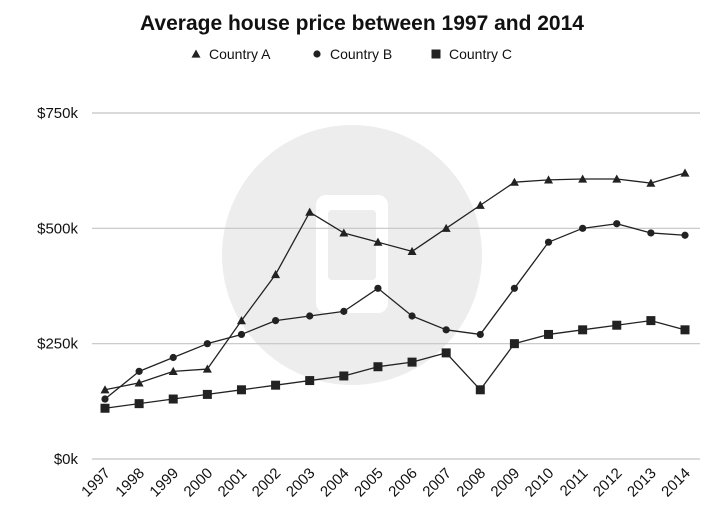  I want to click on x-tick-label: 2006, so click(403, 483).